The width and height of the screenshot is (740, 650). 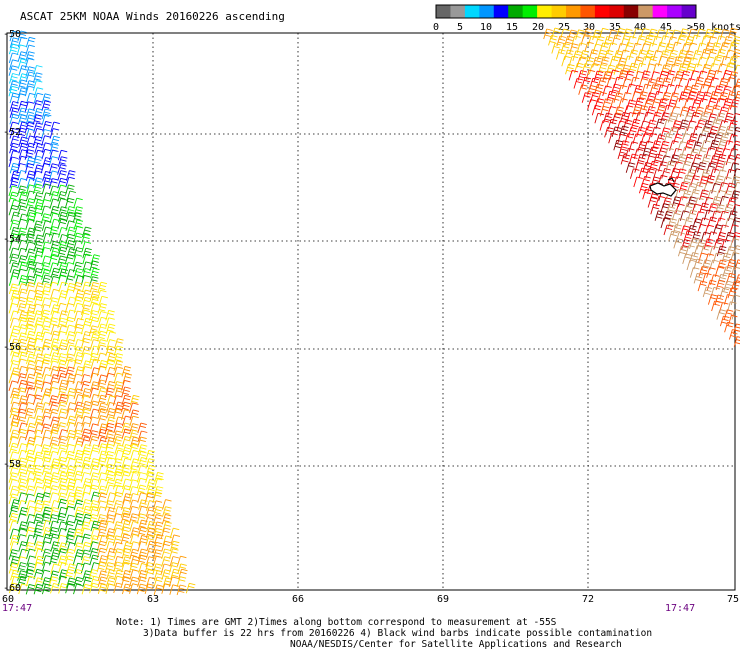 I want to click on lat-label-52: -52, so click(x=12, y=132).